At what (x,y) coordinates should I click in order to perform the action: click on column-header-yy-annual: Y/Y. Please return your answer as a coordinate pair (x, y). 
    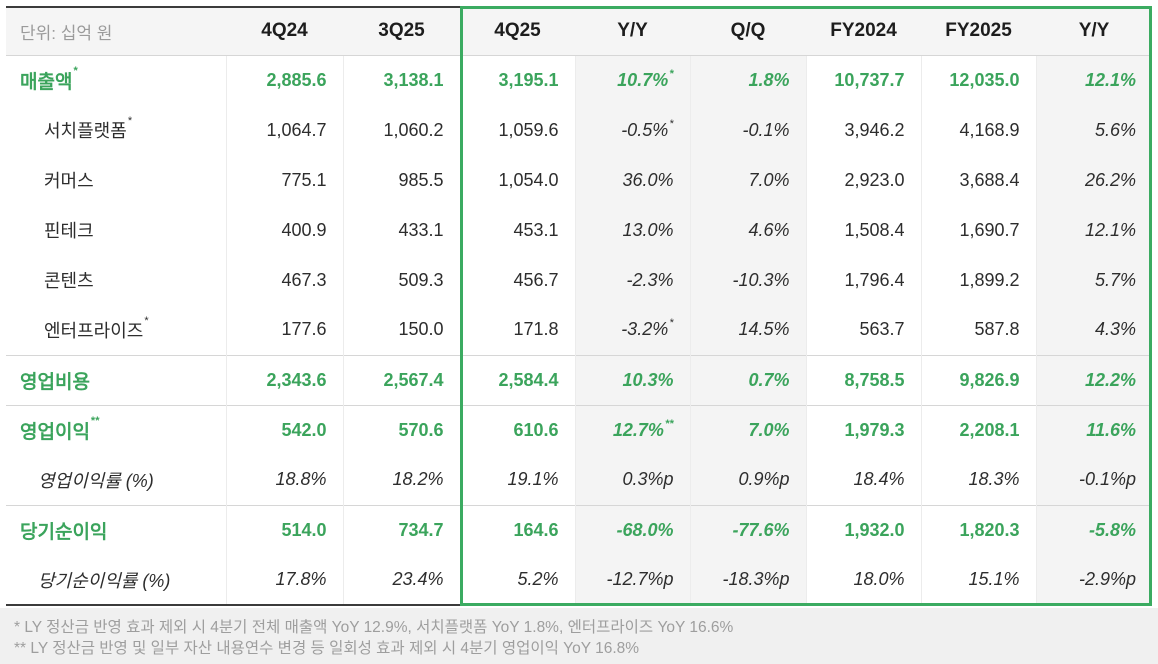
    Looking at the image, I should click on (1094, 31).